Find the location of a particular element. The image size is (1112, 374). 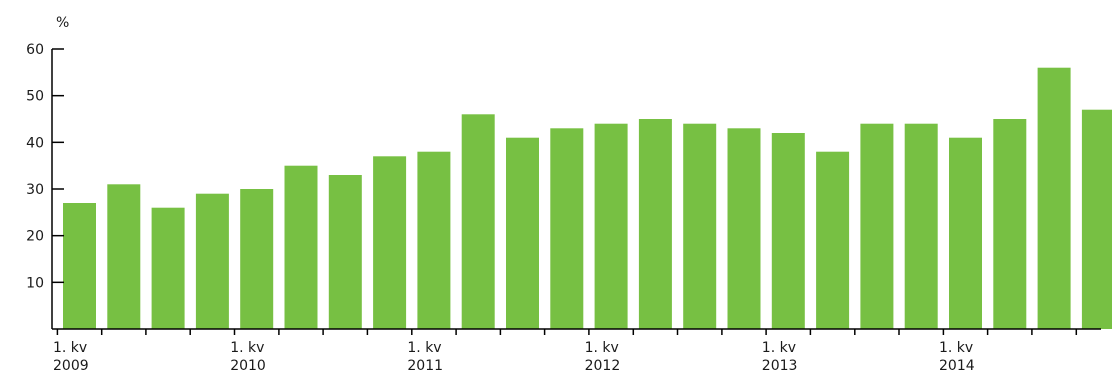

y-tick-label-60: 60 is located at coordinates (35, 50).